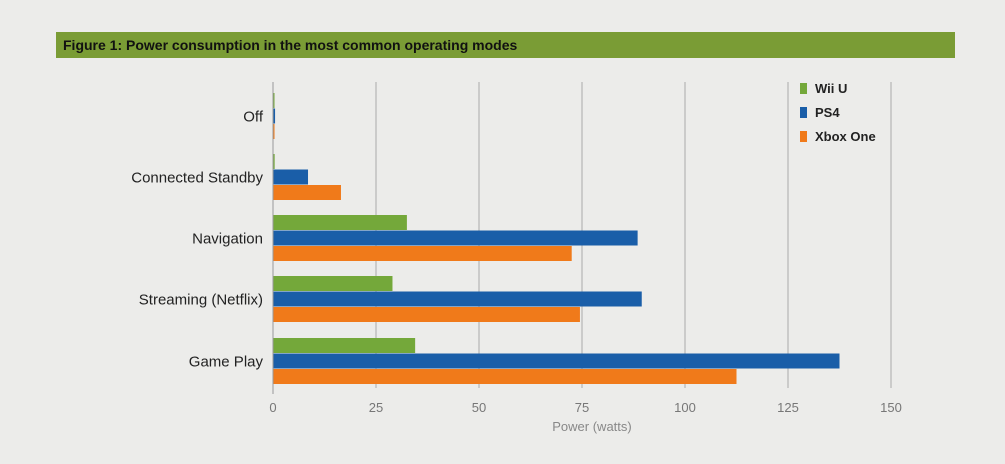 Image resolution: width=1005 pixels, height=464 pixels. What do you see at coordinates (505, 376) in the screenshot?
I see `bar-game-play-xbox-one` at bounding box center [505, 376].